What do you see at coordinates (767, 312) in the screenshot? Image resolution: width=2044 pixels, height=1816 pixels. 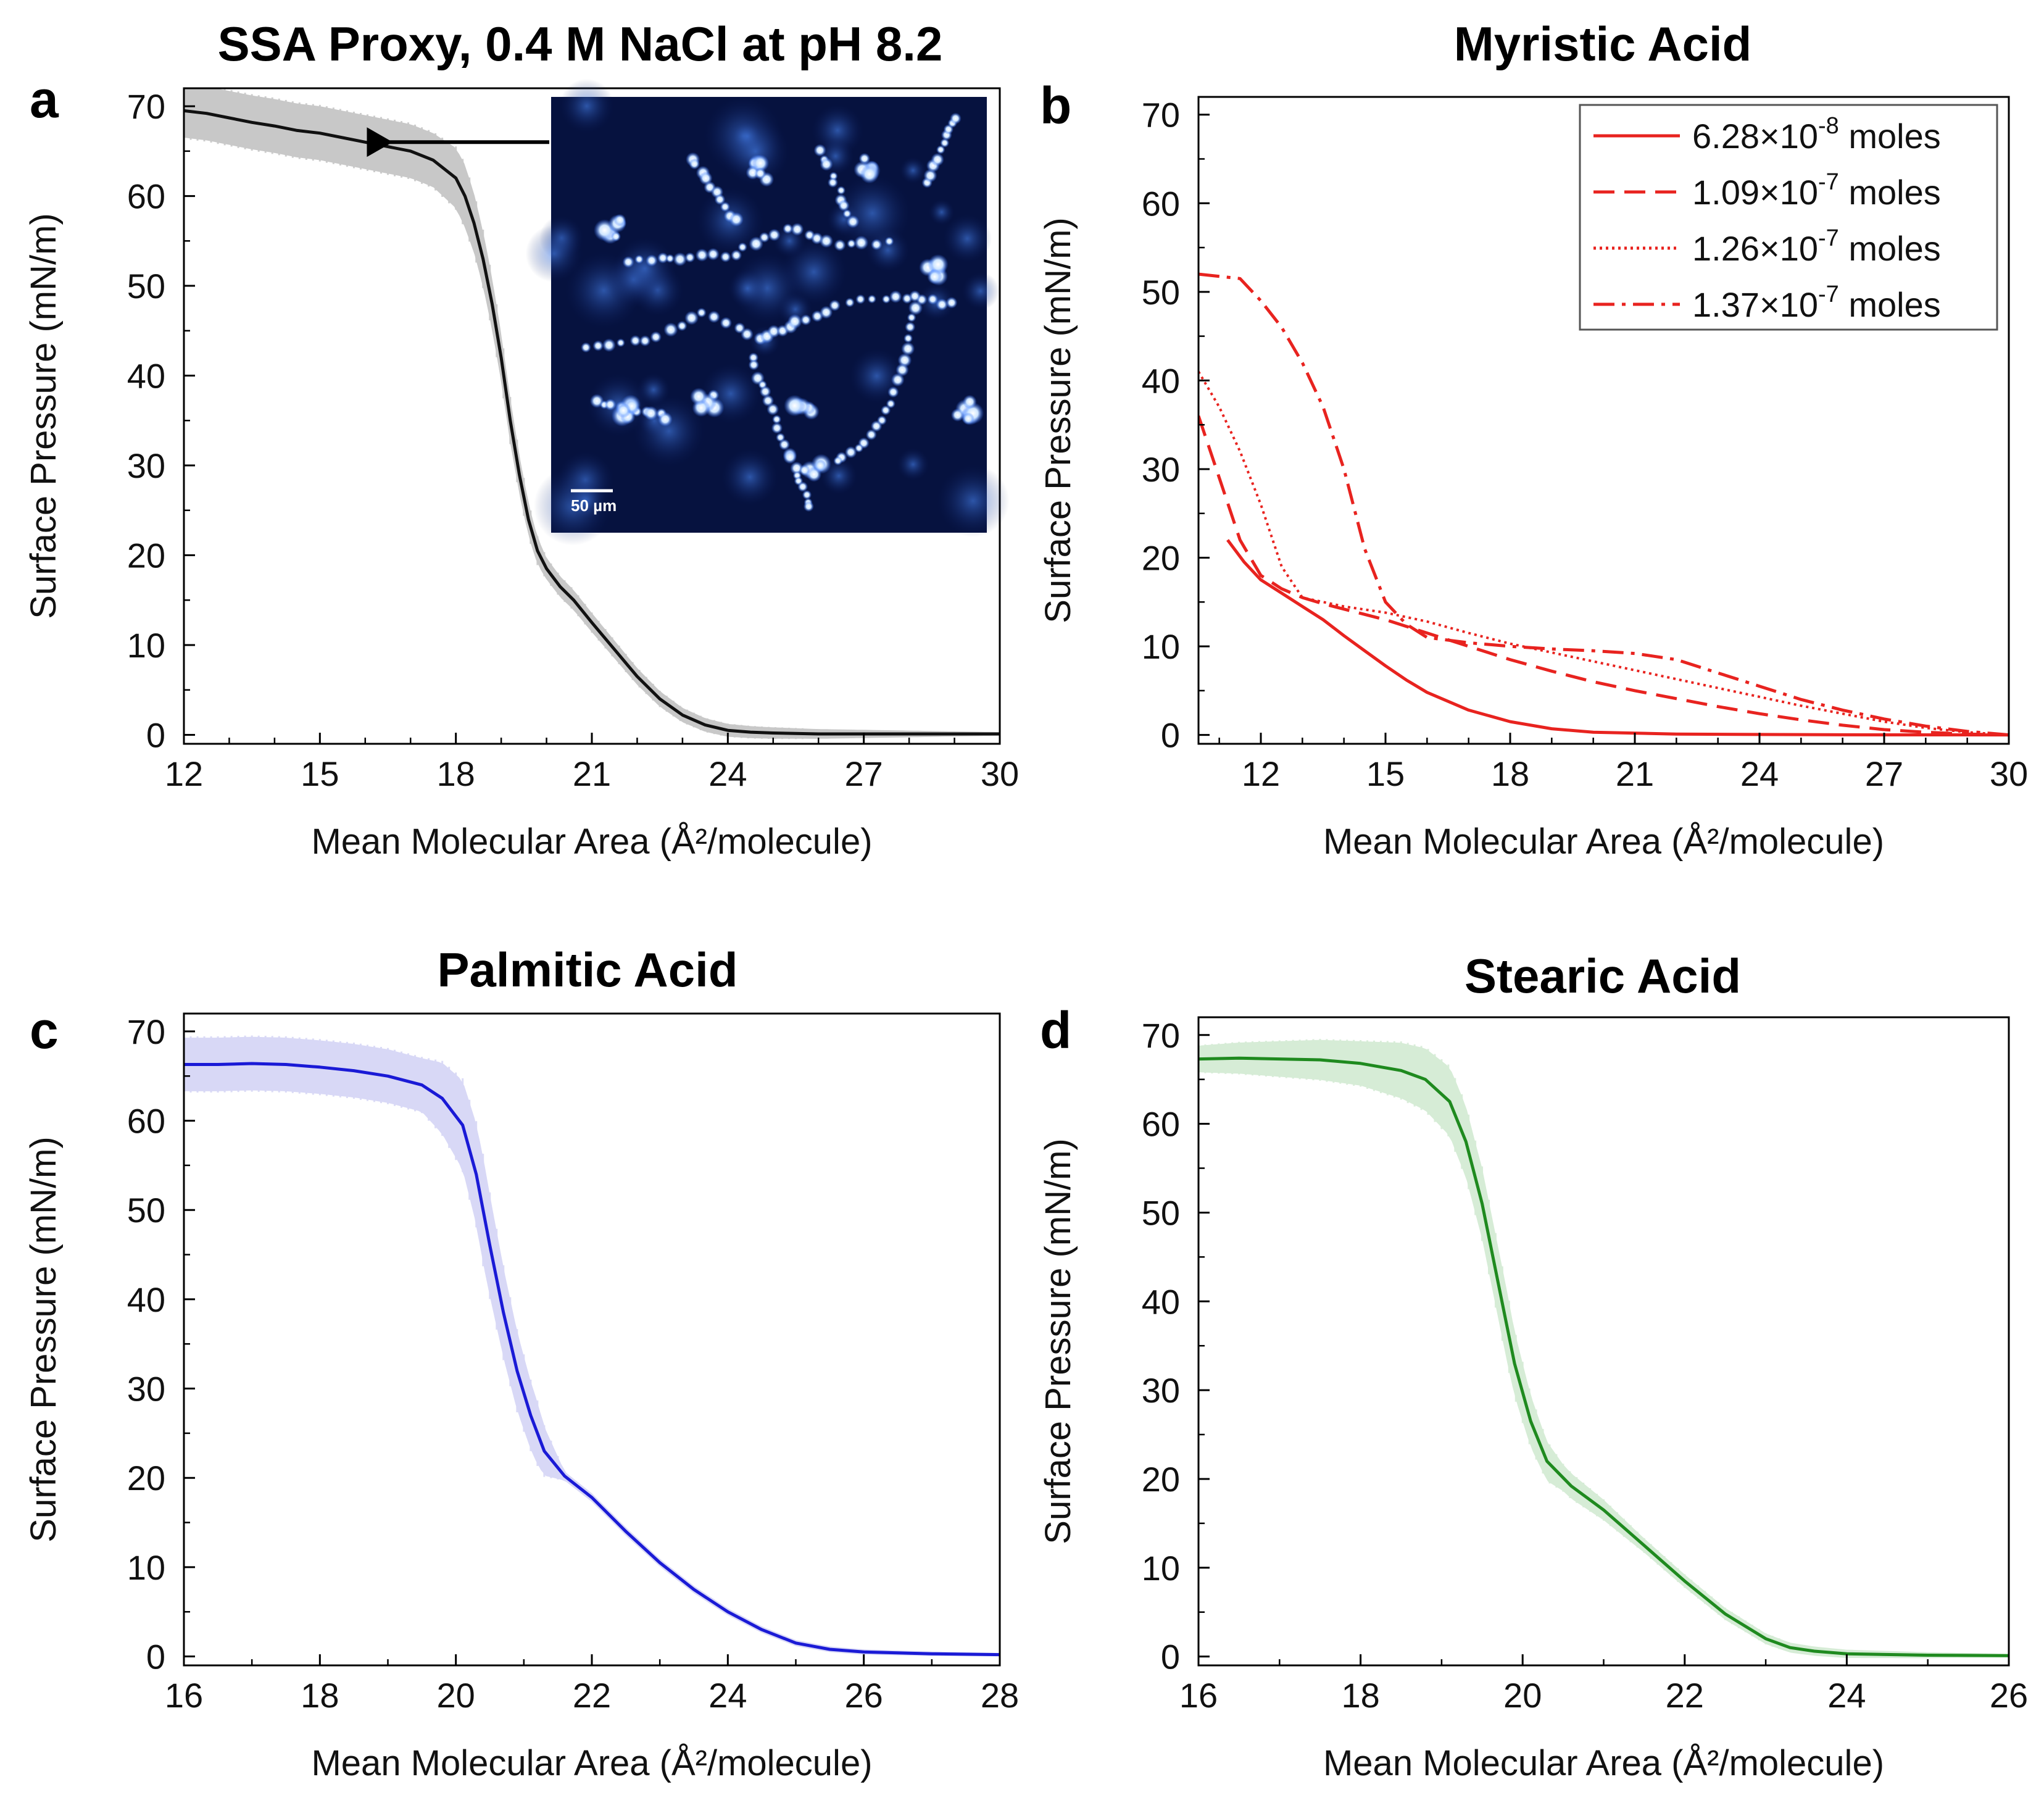 I see `inset-bright-domains` at bounding box center [767, 312].